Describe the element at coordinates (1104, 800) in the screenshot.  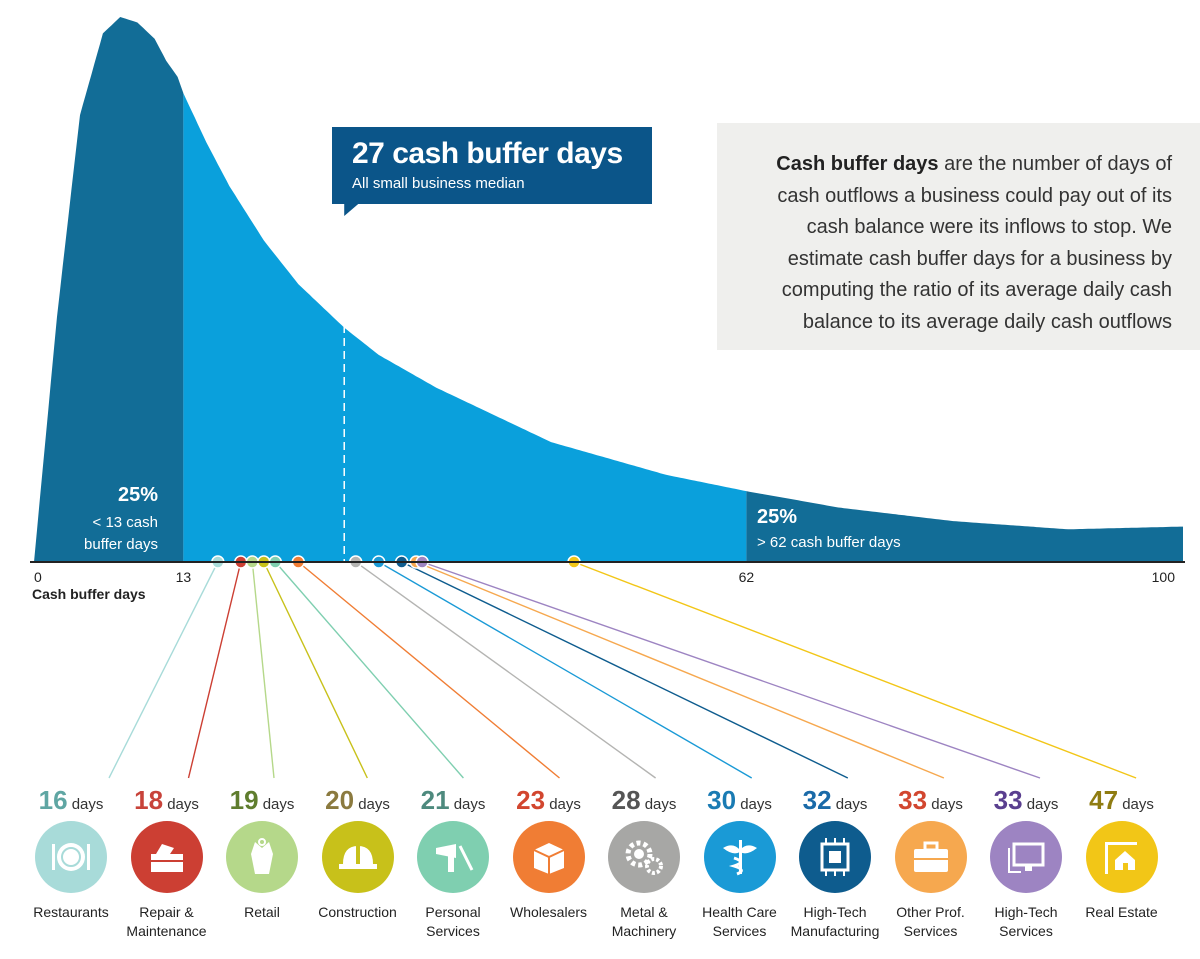
I see `industry-days-value: 47` at that location.